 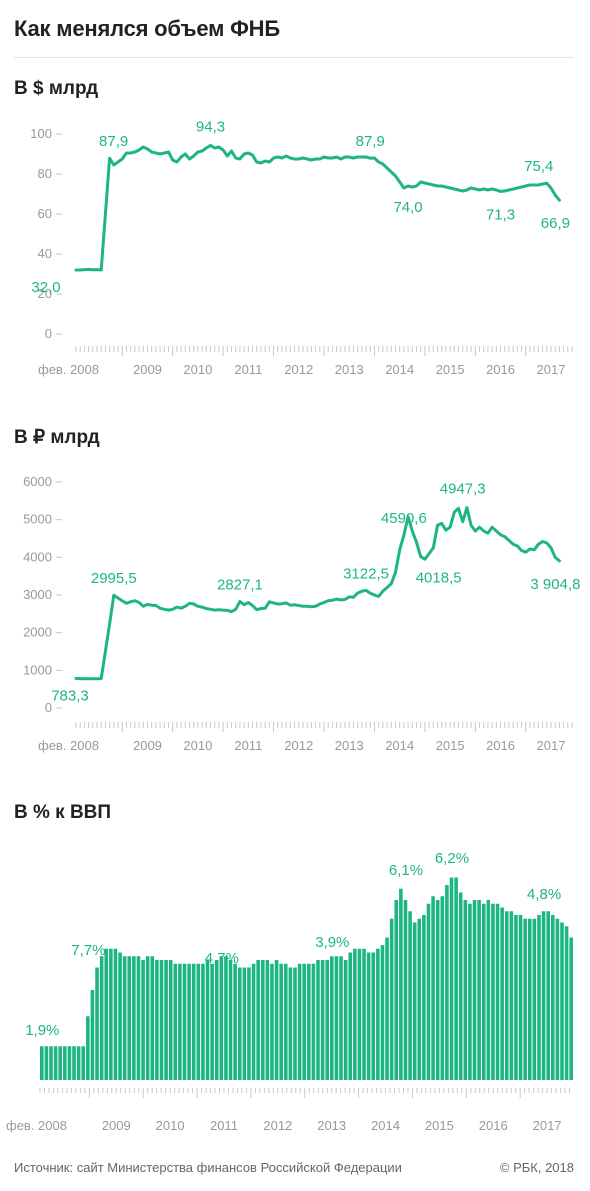 I want to click on y-tick-label: 5000, so click(x=37, y=519).